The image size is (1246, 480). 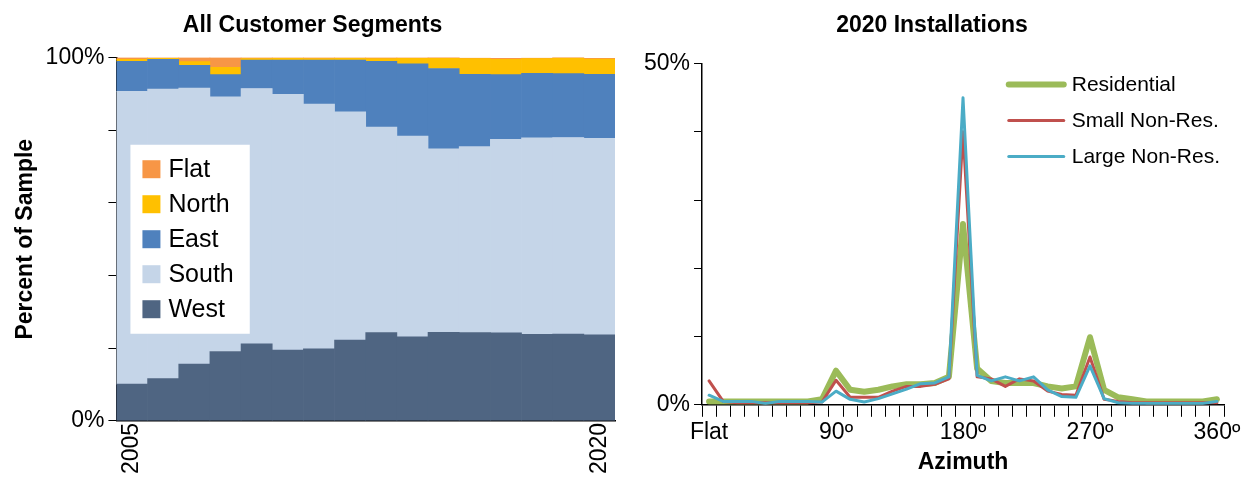 What do you see at coordinates (932, 24) in the screenshot?
I see `chart-title: 2020 Installations` at bounding box center [932, 24].